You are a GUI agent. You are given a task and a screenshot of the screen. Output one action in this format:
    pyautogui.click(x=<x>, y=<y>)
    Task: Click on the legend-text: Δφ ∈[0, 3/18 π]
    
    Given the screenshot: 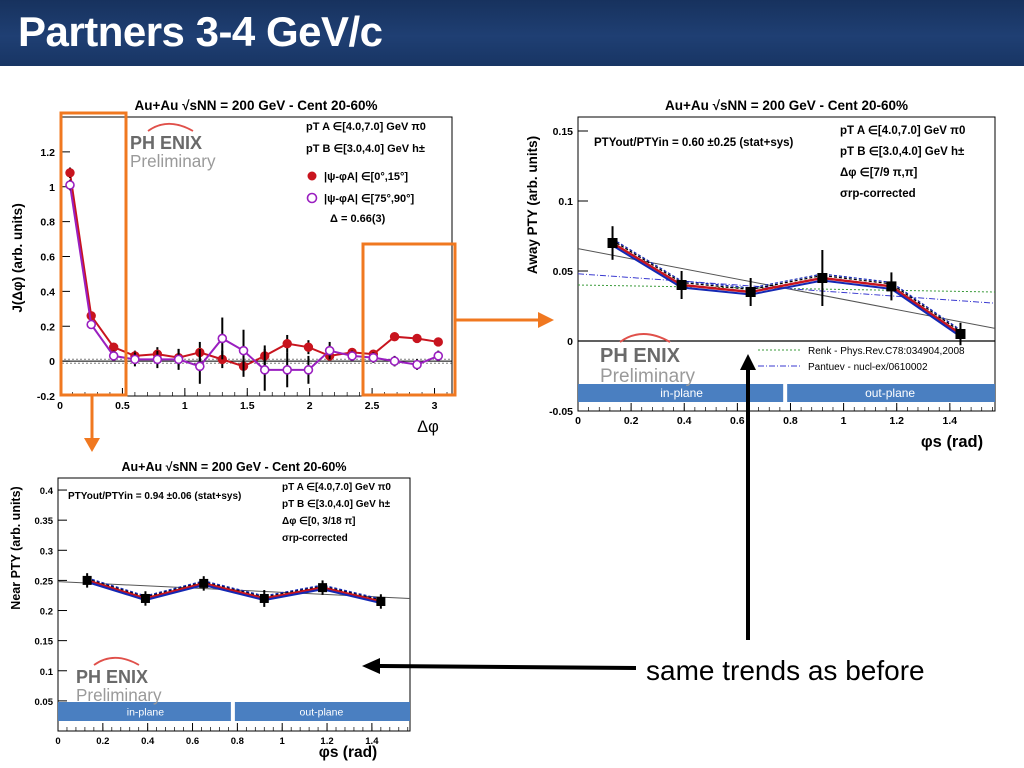 What is the action you would take?
    pyautogui.click(x=319, y=521)
    